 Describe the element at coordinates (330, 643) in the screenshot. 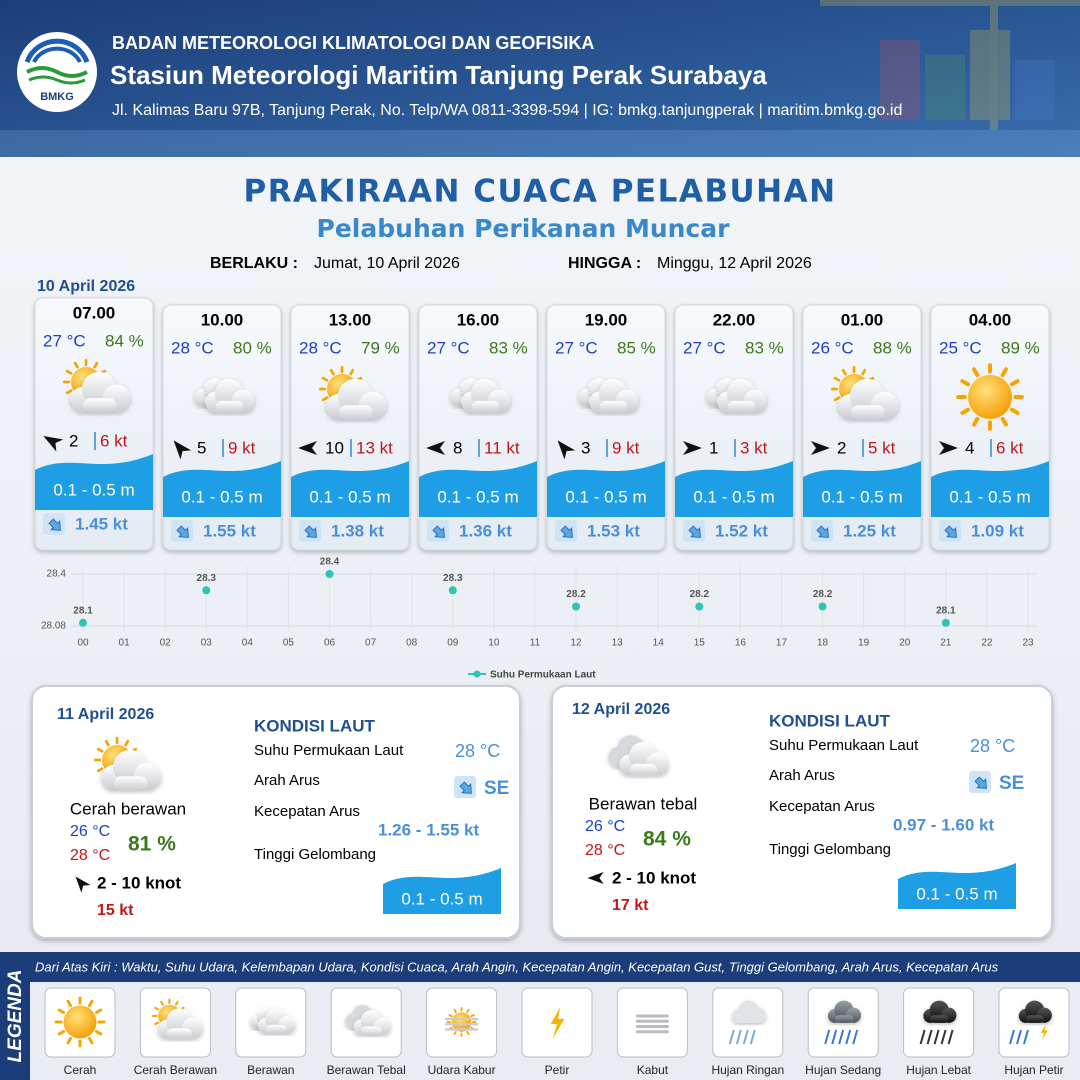

I see `x-tick-label: 06` at that location.